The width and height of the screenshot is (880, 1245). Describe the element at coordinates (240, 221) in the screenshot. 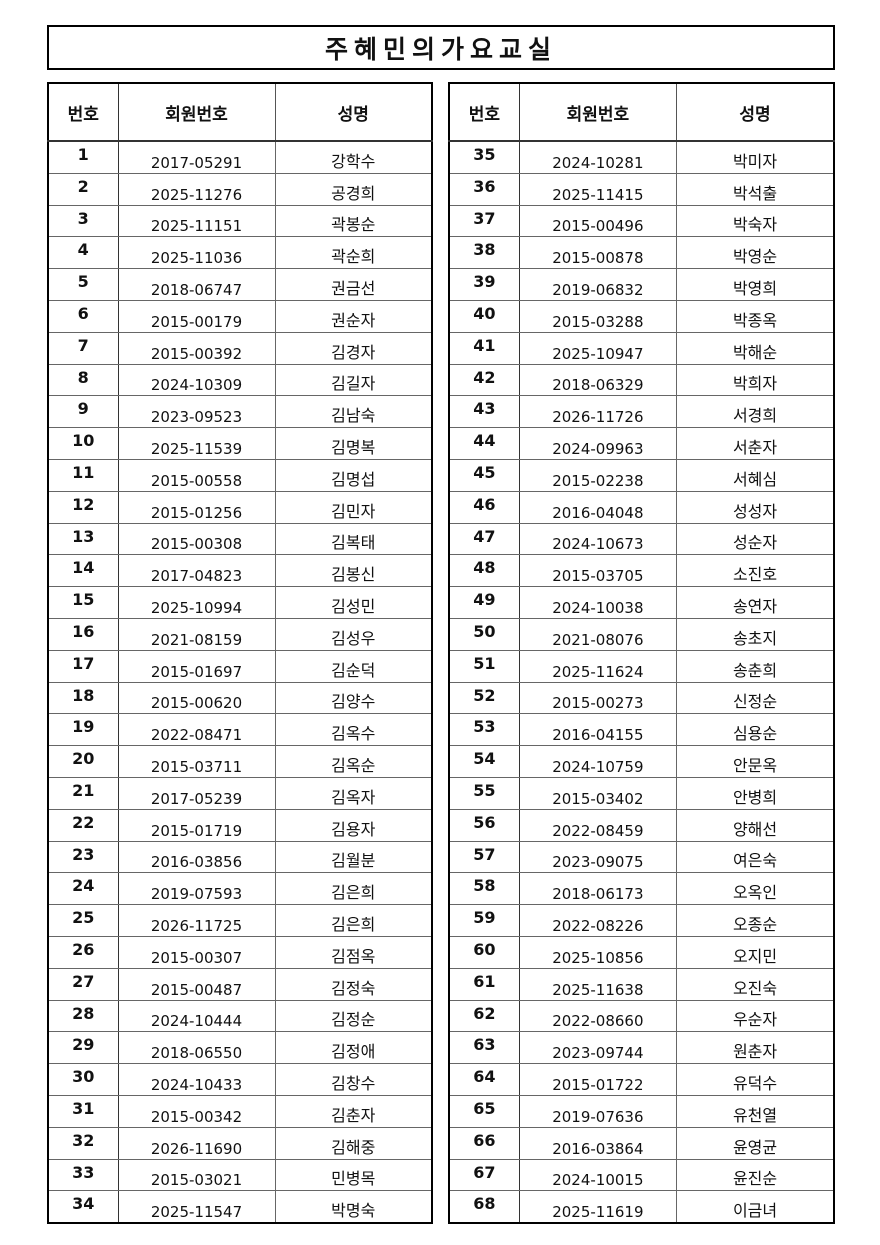

I see `table-row: 3 2025-11151 곽봉순` at that location.